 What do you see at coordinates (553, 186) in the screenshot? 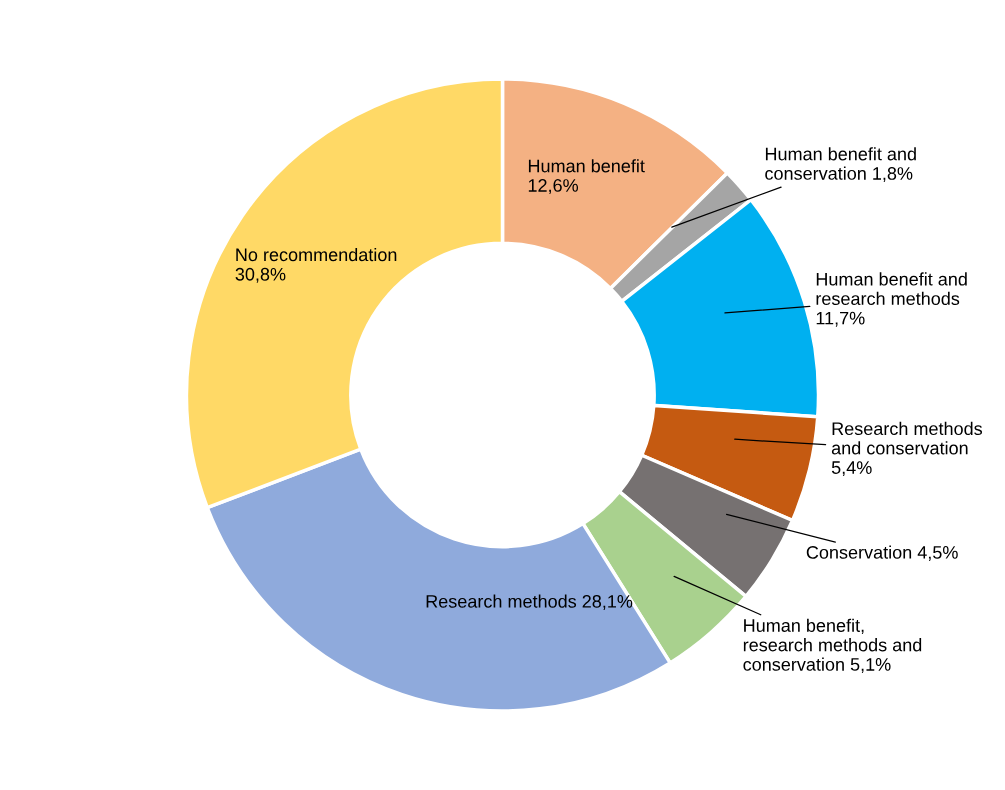
I see `data-label: 12,6%` at bounding box center [553, 186].